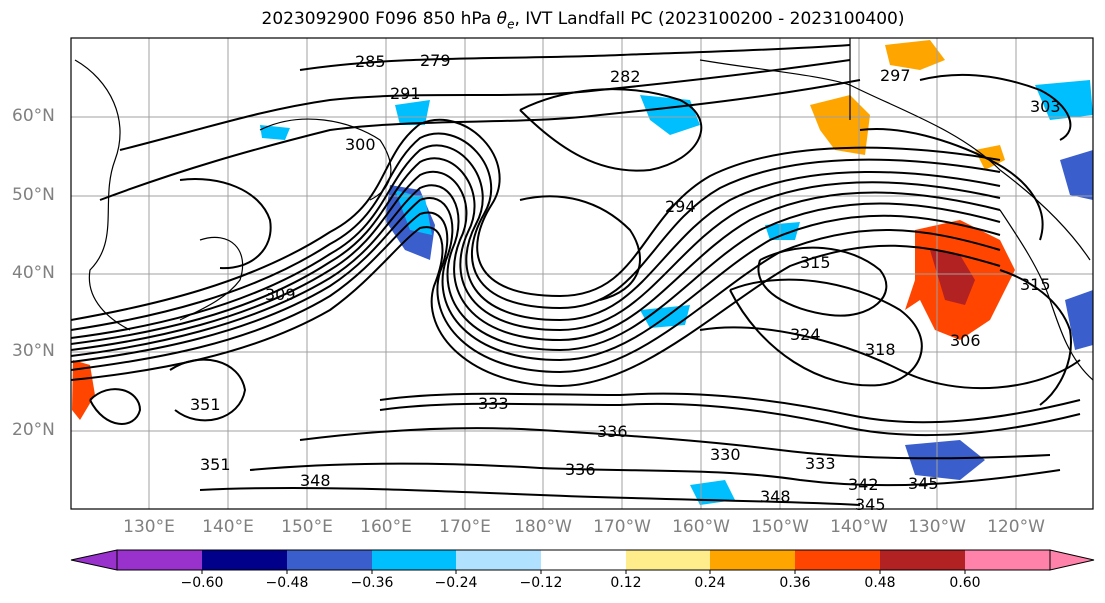 This screenshot has width=1105, height=603. I want to click on lon-label: 180°W, so click(543, 527).